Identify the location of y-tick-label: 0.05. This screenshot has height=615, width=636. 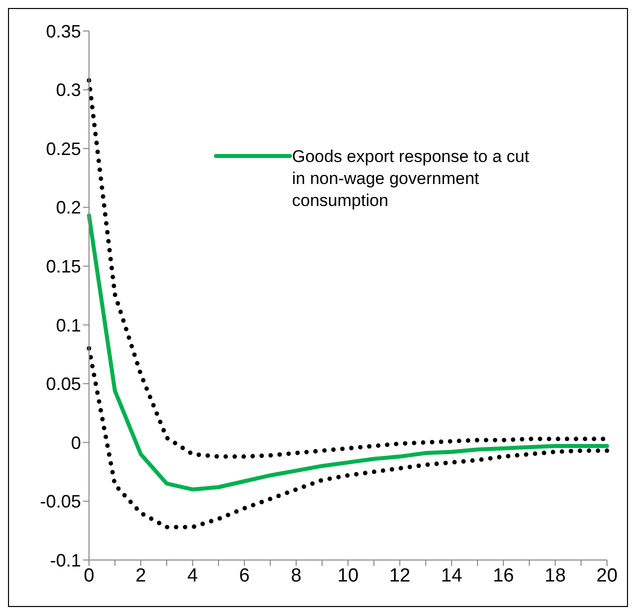
(63, 384).